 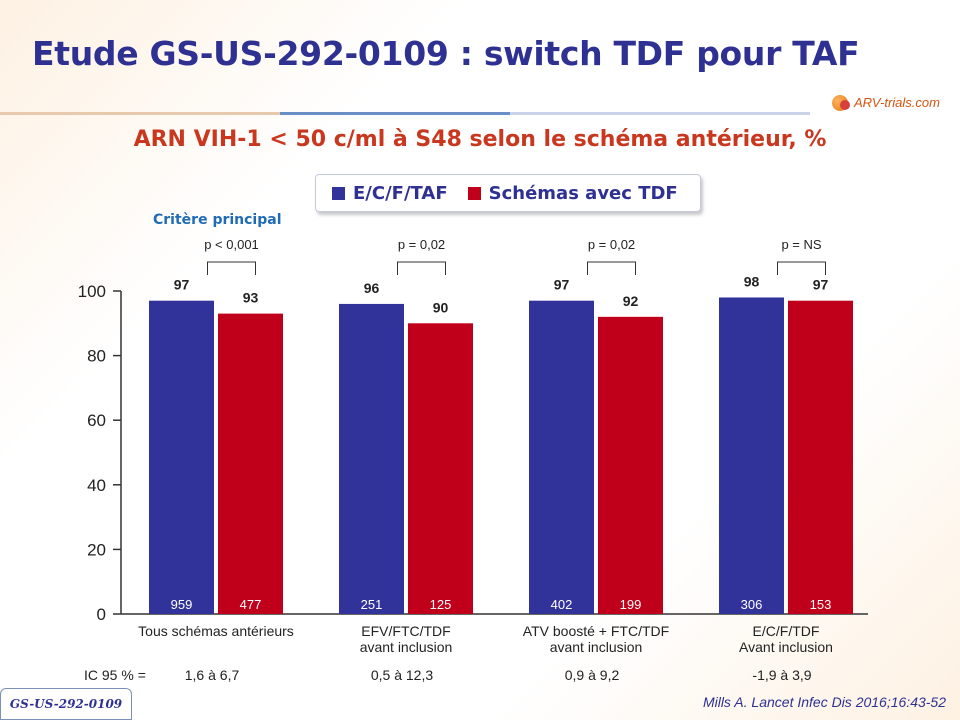 I want to click on primary-endpoint-note: Critère principal, so click(x=217, y=220).